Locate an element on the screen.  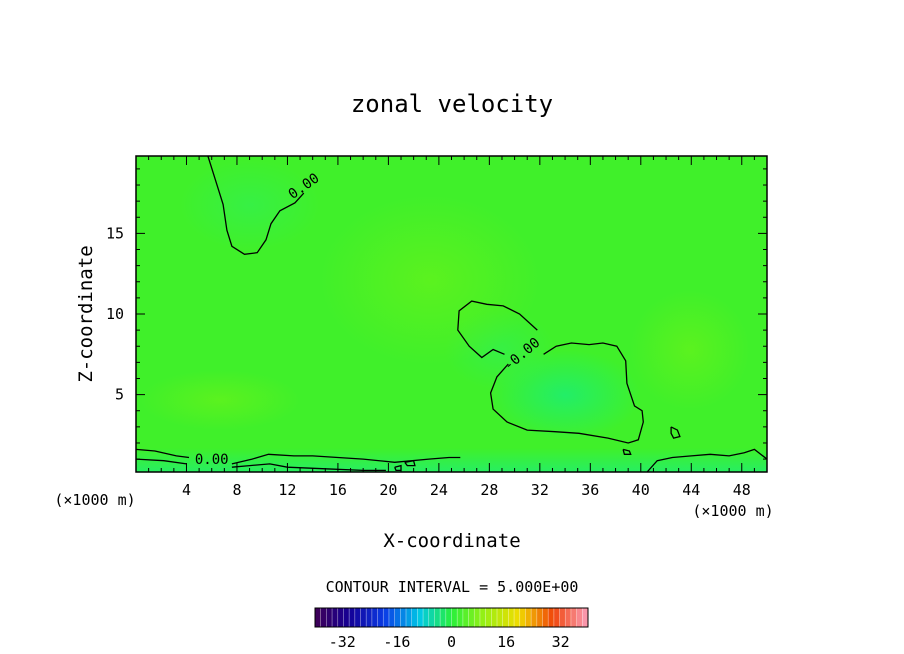
x-tick-label: 12 is located at coordinates (287, 490).